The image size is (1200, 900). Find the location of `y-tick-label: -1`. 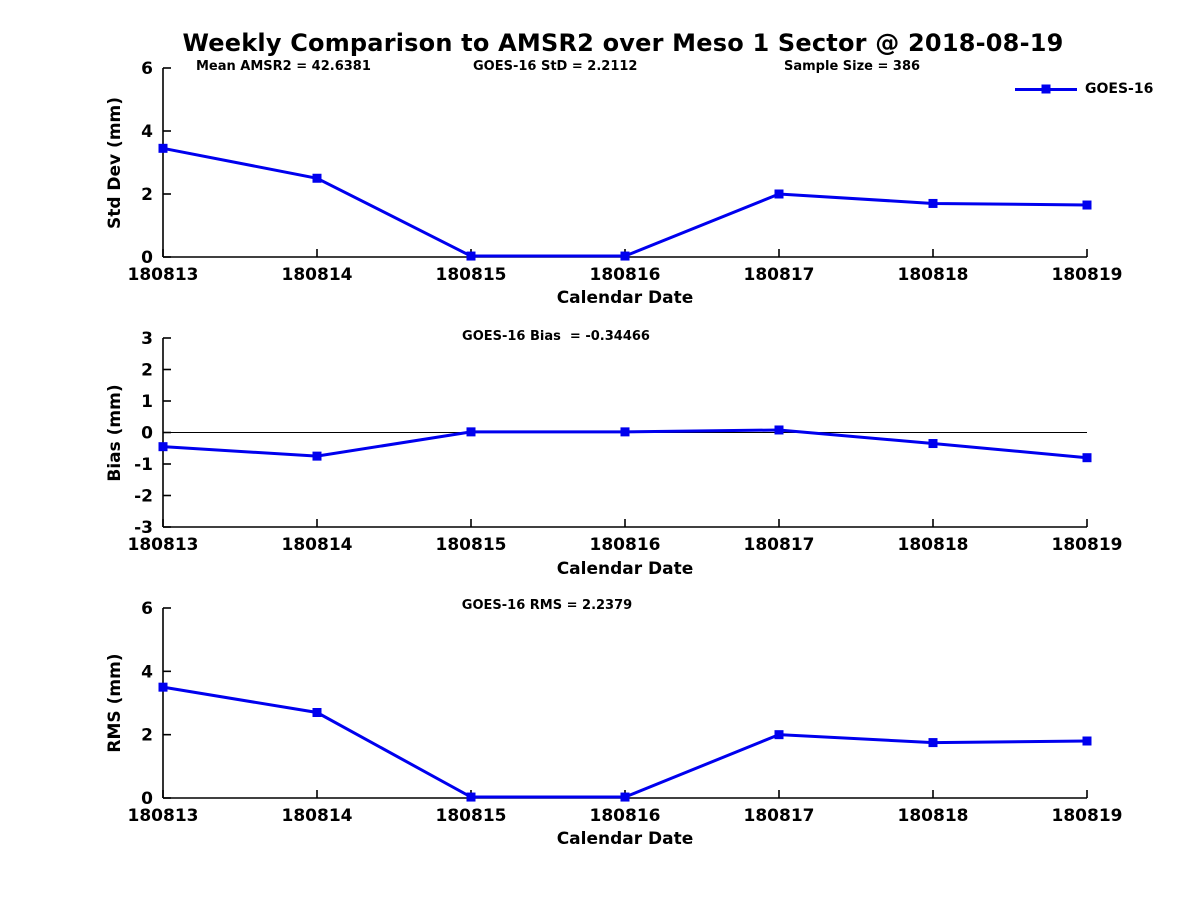

y-tick-label: -1 is located at coordinates (143, 465).